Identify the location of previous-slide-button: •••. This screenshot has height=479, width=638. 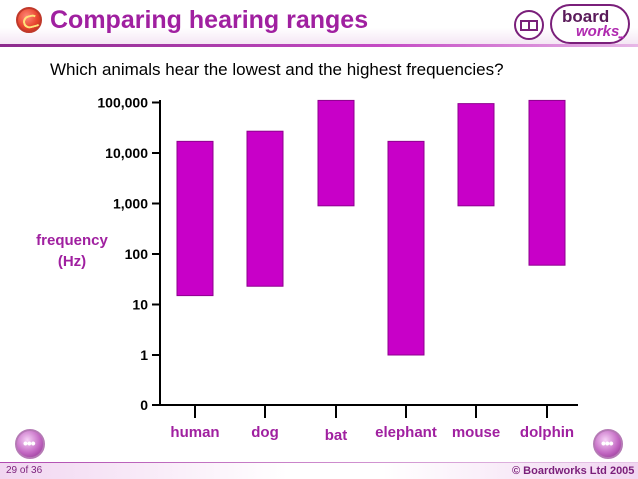
(30, 444).